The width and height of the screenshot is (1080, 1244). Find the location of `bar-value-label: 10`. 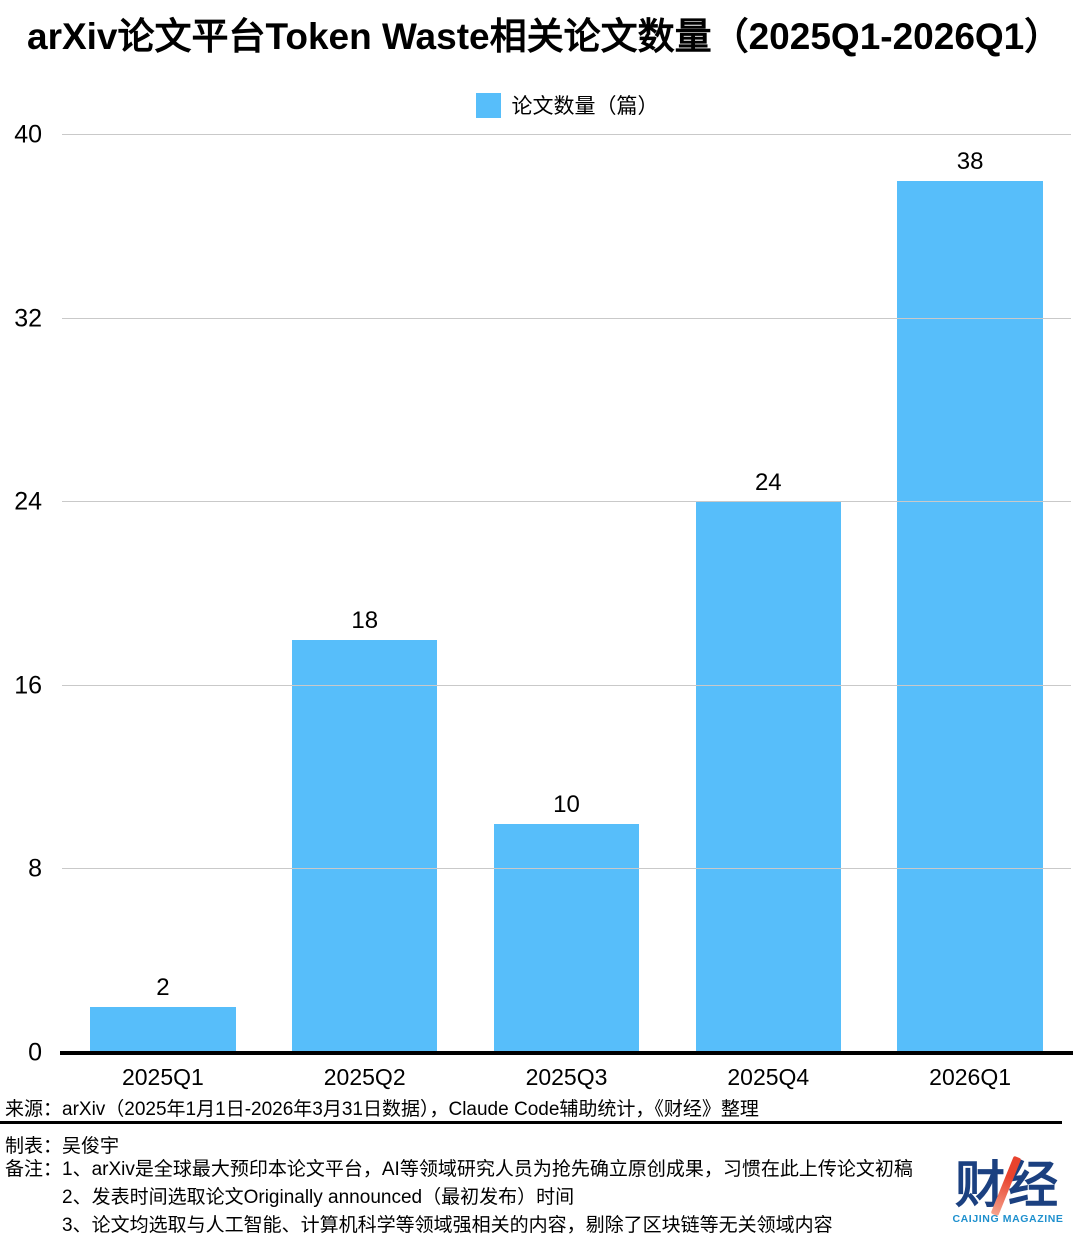

bar-value-label: 10 is located at coordinates (566, 804).